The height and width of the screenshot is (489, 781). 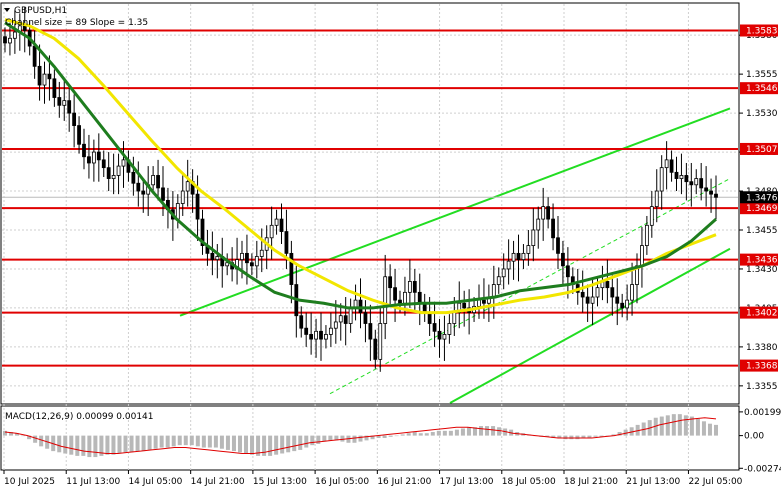 What do you see at coordinates (762, 348) in the screenshot?
I see `price-tick-label: 1.3380` at bounding box center [762, 348].